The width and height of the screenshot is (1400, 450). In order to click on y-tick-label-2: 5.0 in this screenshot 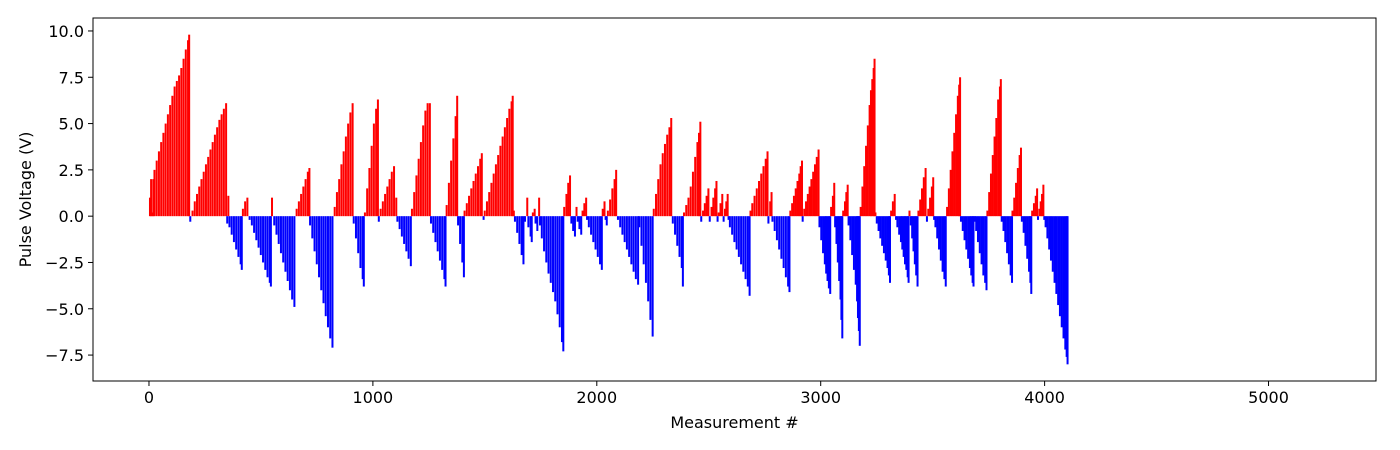, I will do `click(71, 124)`.